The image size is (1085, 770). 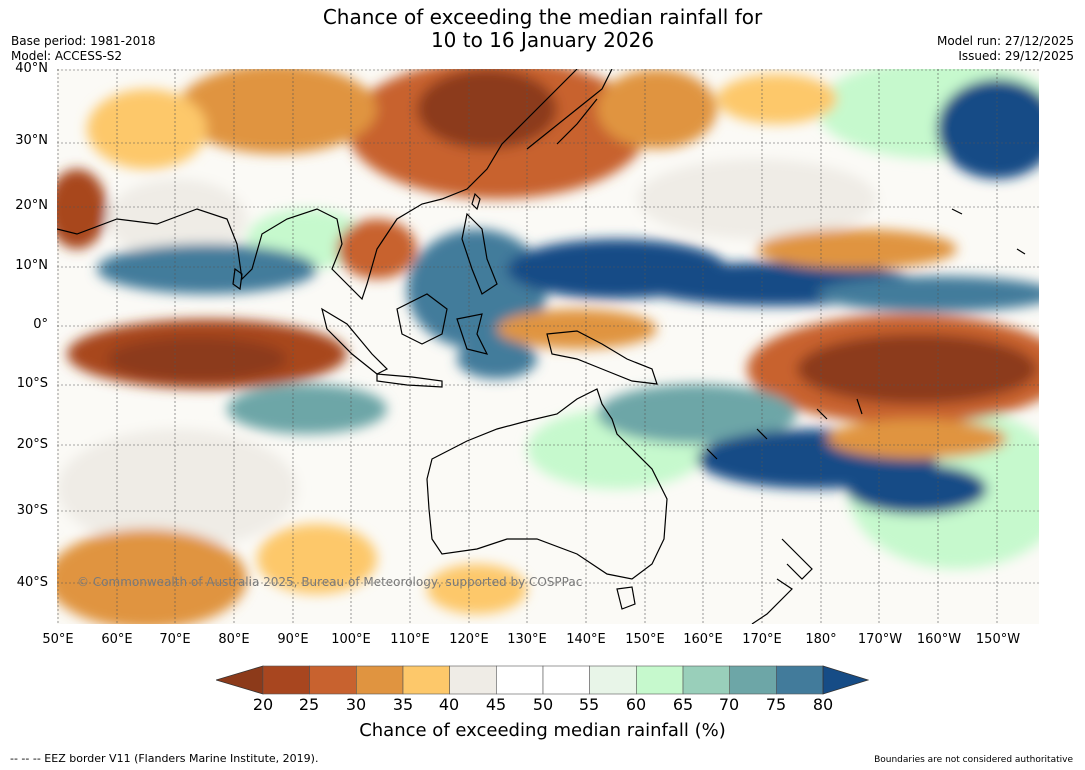 What do you see at coordinates (263, 704) in the screenshot?
I see `colorbar-tick: 20` at bounding box center [263, 704].